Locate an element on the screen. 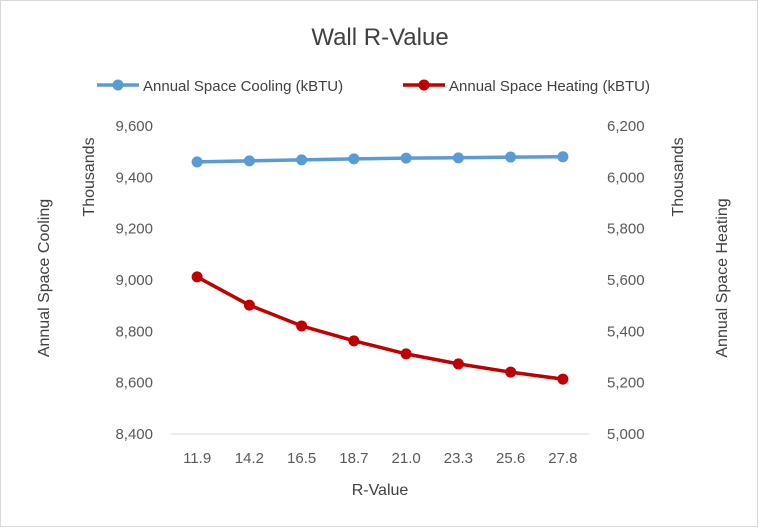 The width and height of the screenshot is (758, 528). x-axis-tick-label: 23.3 is located at coordinates (458, 458).